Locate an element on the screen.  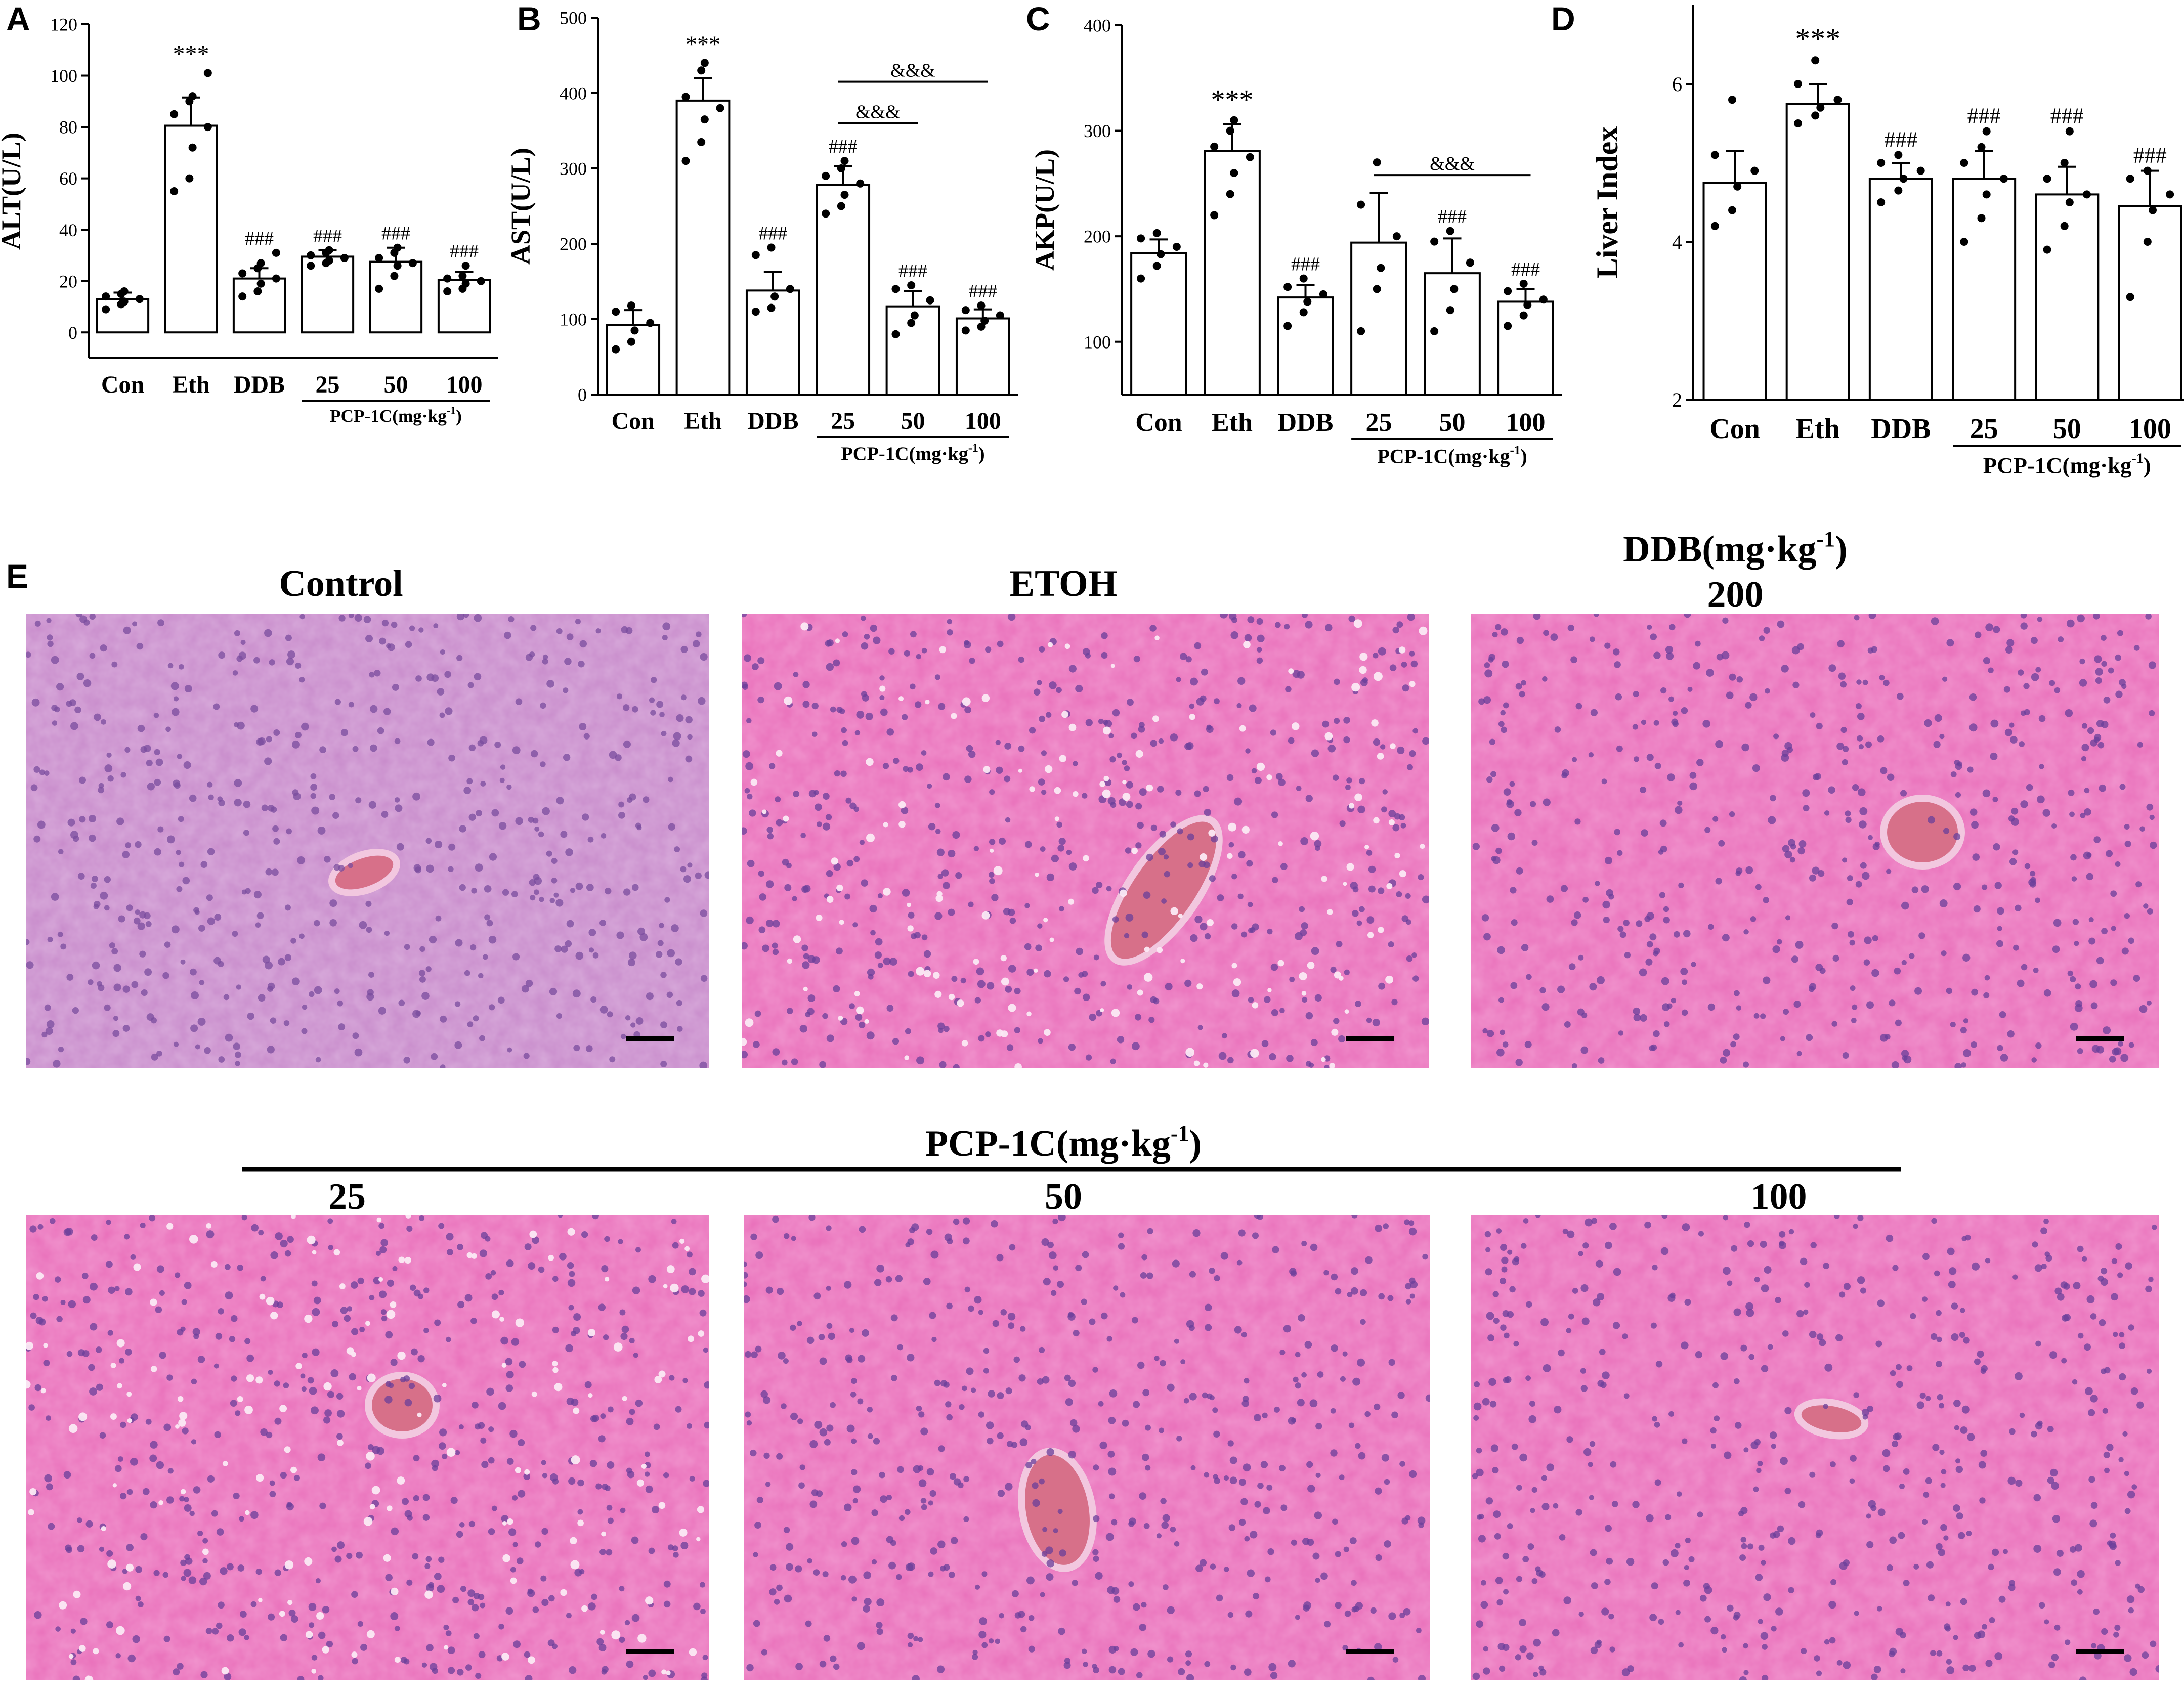
x-tick-label: Con is located at coordinates (123, 384).